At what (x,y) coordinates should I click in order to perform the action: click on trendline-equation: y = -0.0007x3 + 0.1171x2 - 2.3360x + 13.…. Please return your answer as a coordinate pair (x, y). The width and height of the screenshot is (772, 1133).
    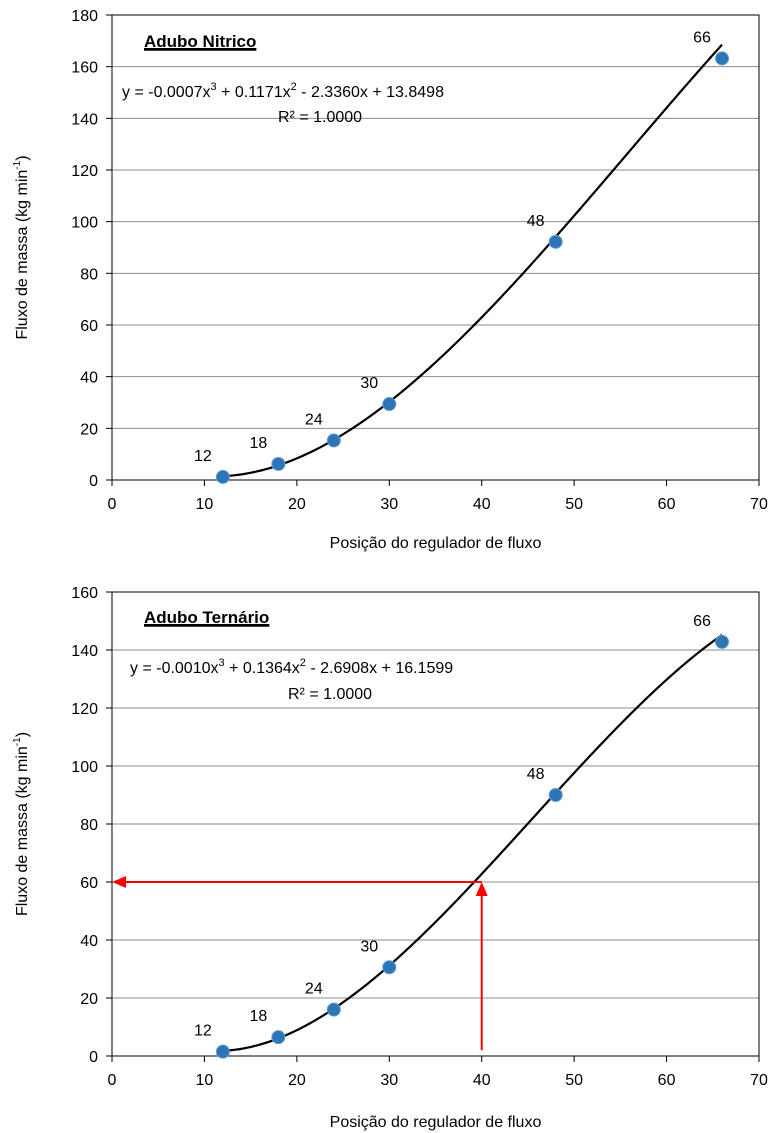
    Looking at the image, I should click on (283, 91).